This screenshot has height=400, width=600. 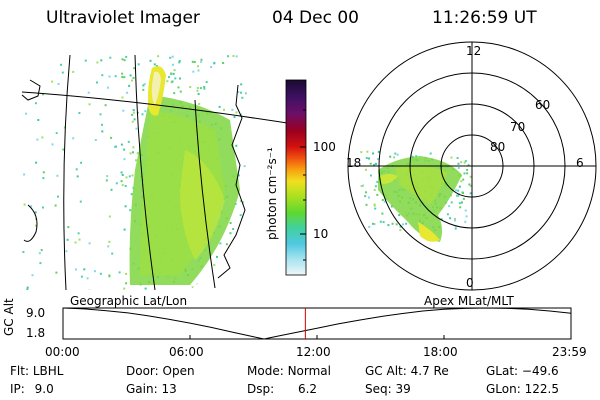 What do you see at coordinates (151, 389) in the screenshot?
I see `status-gain: Gain: 13` at bounding box center [151, 389].